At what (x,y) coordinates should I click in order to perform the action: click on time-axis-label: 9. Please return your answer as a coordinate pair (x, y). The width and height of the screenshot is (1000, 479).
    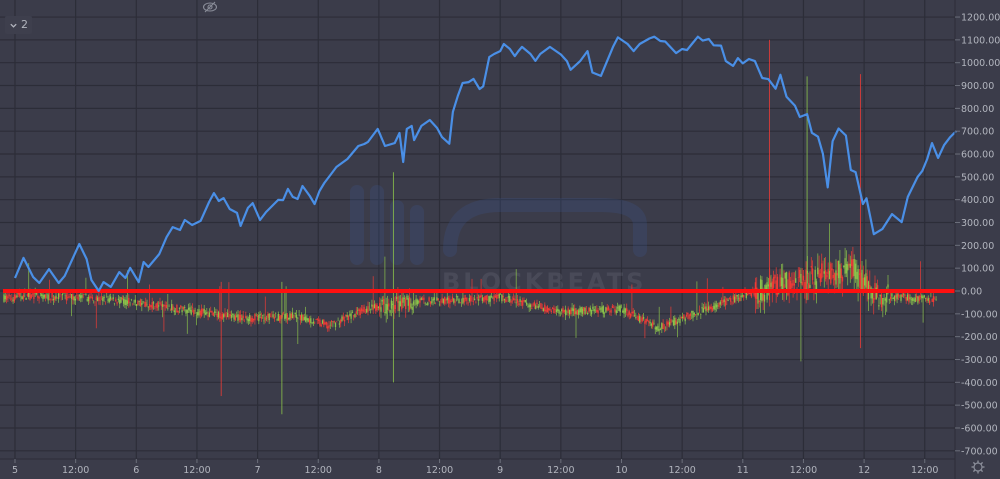
    Looking at the image, I should click on (500, 470).